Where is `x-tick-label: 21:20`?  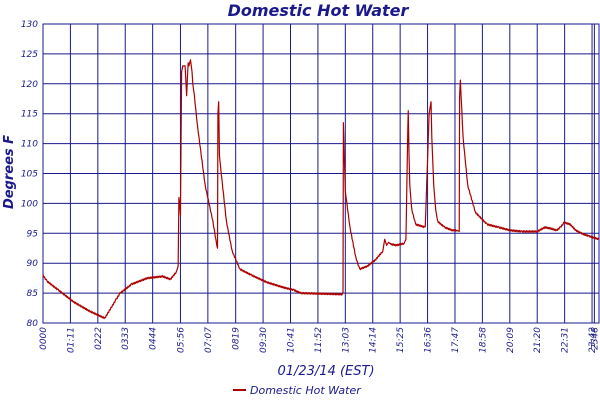 x-tick-label: 21:20 is located at coordinates (538, 340).